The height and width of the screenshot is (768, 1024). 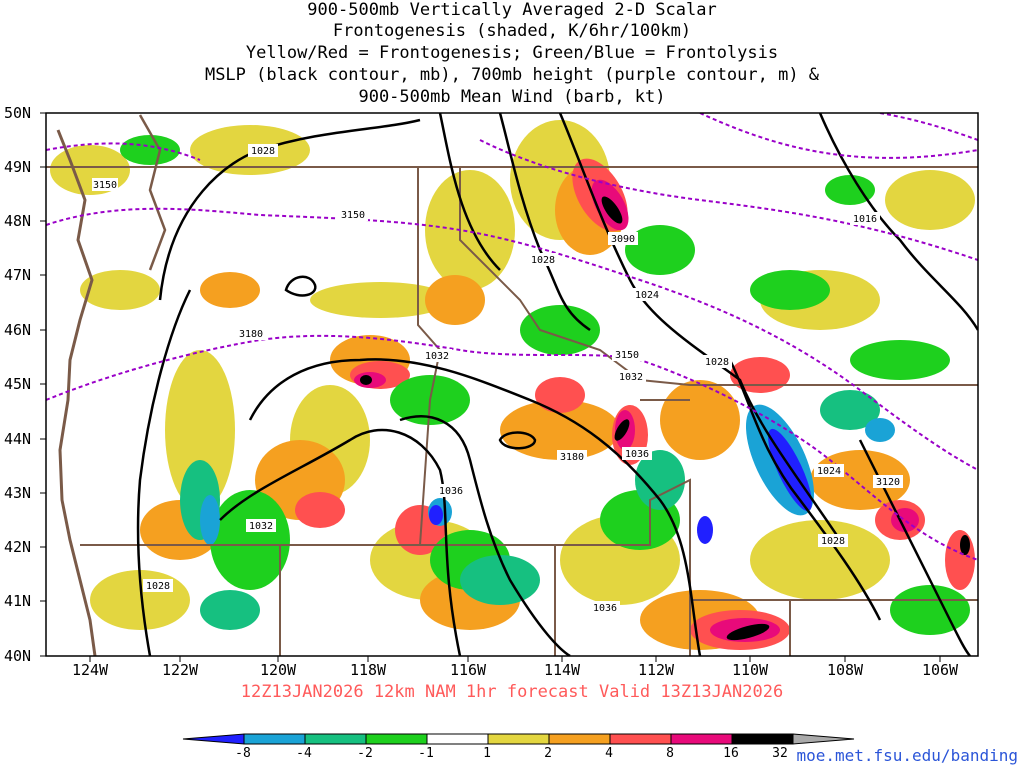 I want to click on title-line-5: 900-500mb Mean Wind (barb, kt), so click(x=512, y=97).